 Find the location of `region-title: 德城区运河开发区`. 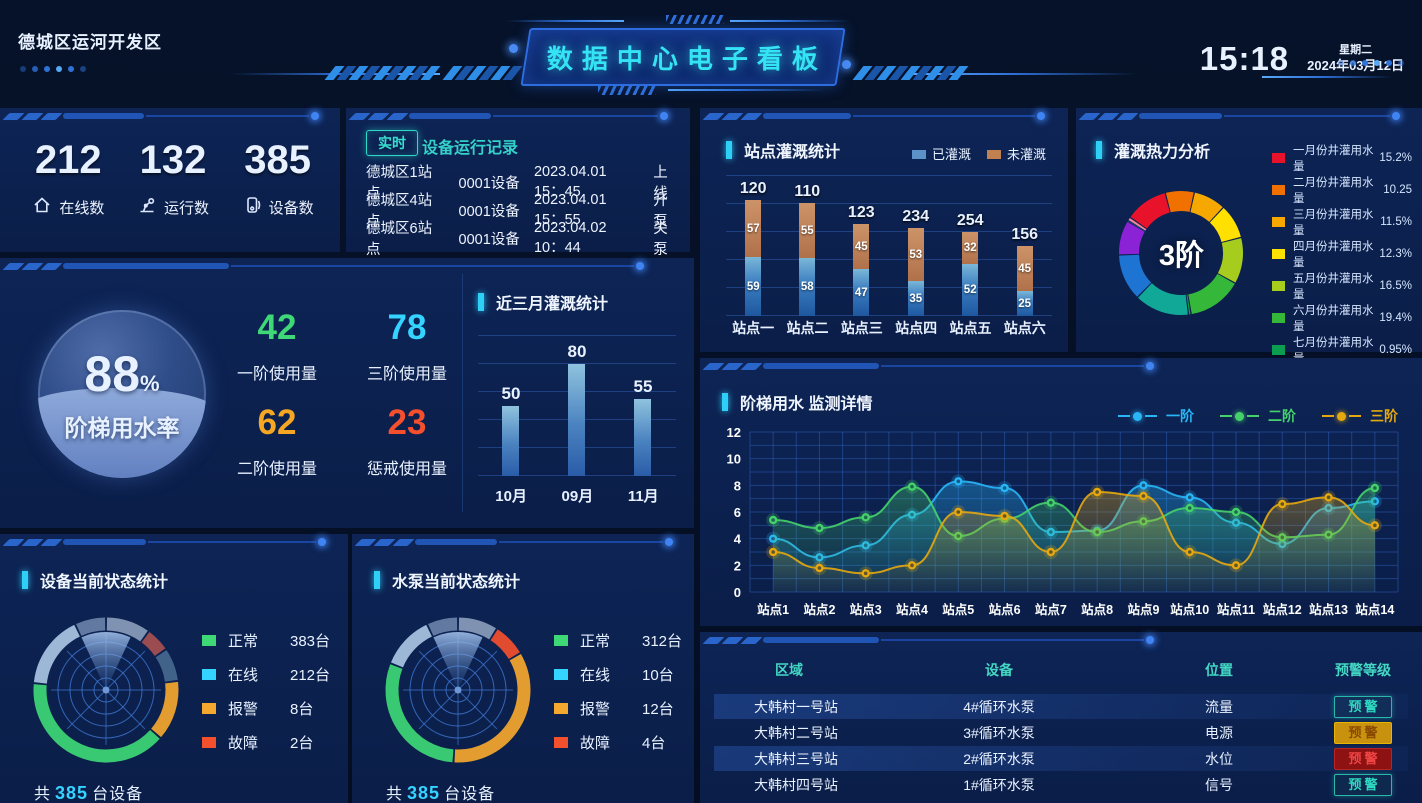

region-title: 德城区运河开发区 is located at coordinates (90, 42).